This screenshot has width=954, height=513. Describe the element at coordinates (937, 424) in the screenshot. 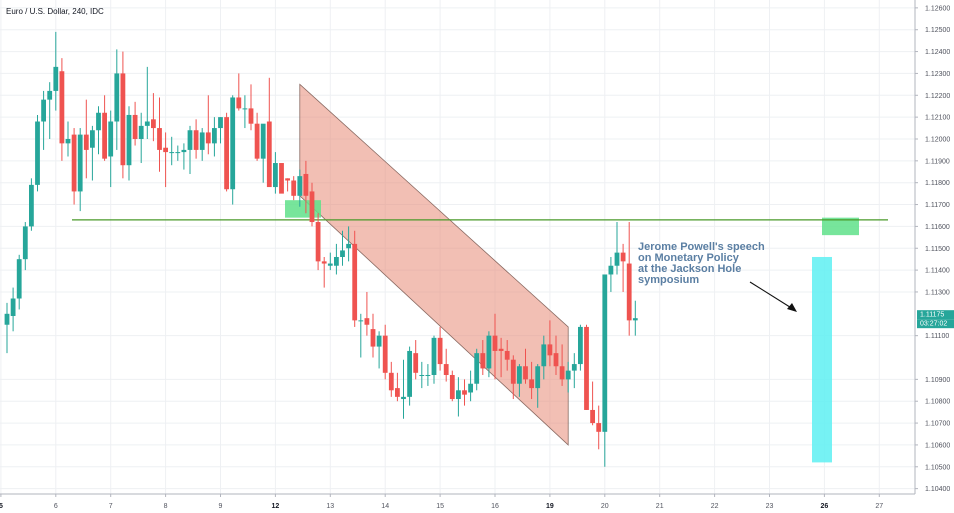

I see `price-tick-label: 1.10700` at that location.